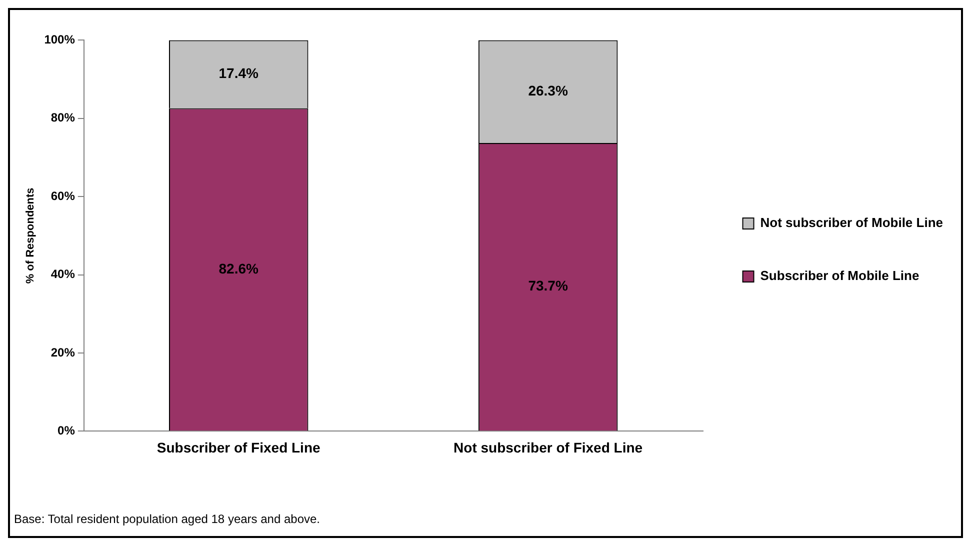  What do you see at coordinates (852, 222) in the screenshot?
I see `legend-label: Not subscriber of Mobile Line` at bounding box center [852, 222].